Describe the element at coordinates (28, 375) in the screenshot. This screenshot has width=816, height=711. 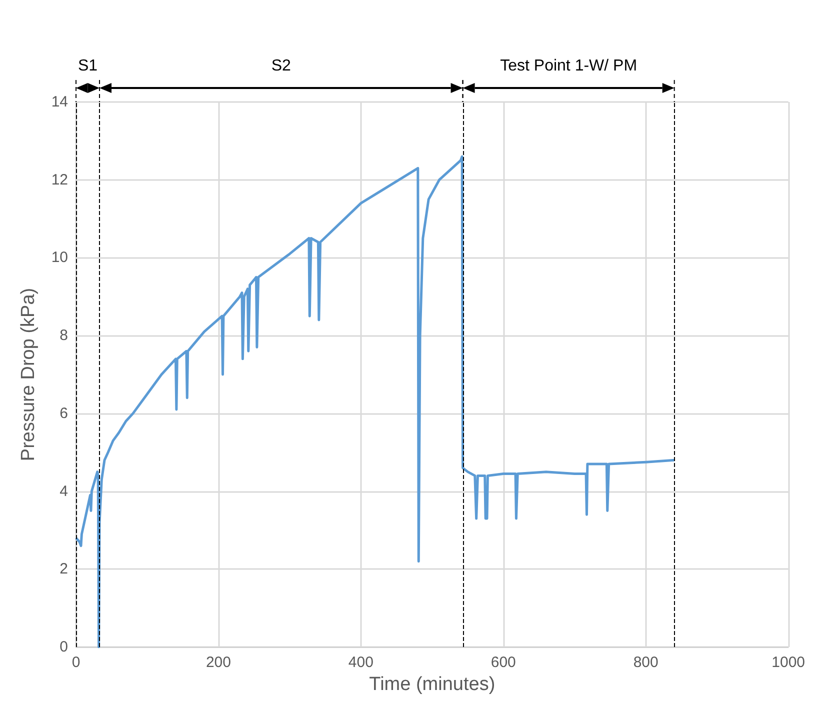
I see `y-axis-title: Pressure Drop (kPa)` at that location.